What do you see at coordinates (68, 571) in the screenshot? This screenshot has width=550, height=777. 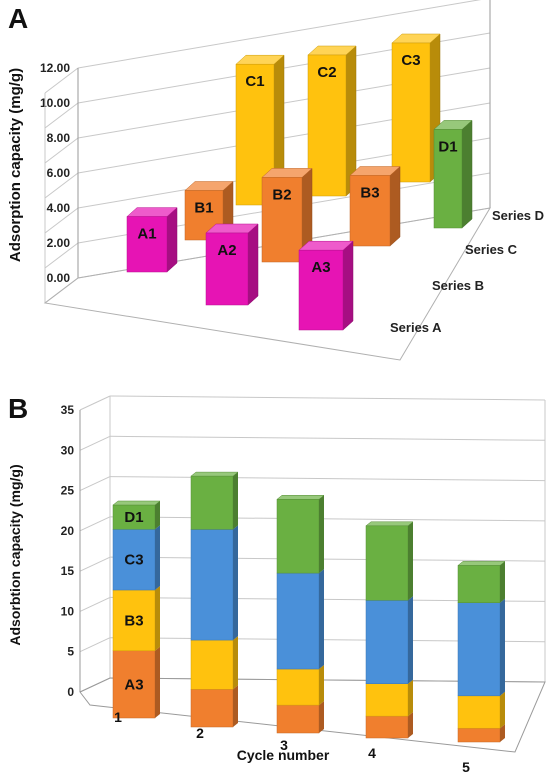 I see `chart-b-y-tick-label: 15` at bounding box center [68, 571].